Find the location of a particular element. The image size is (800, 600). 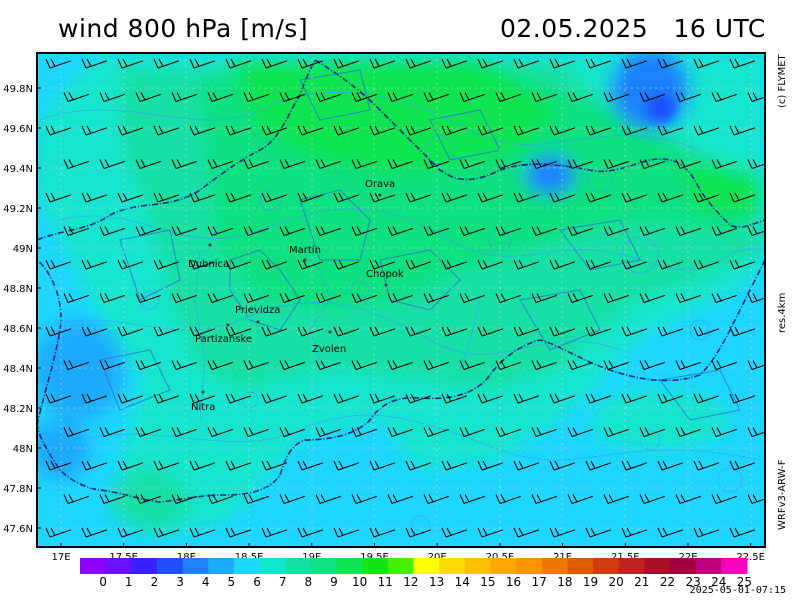

place-label-orava: Orava is located at coordinates (380, 184).